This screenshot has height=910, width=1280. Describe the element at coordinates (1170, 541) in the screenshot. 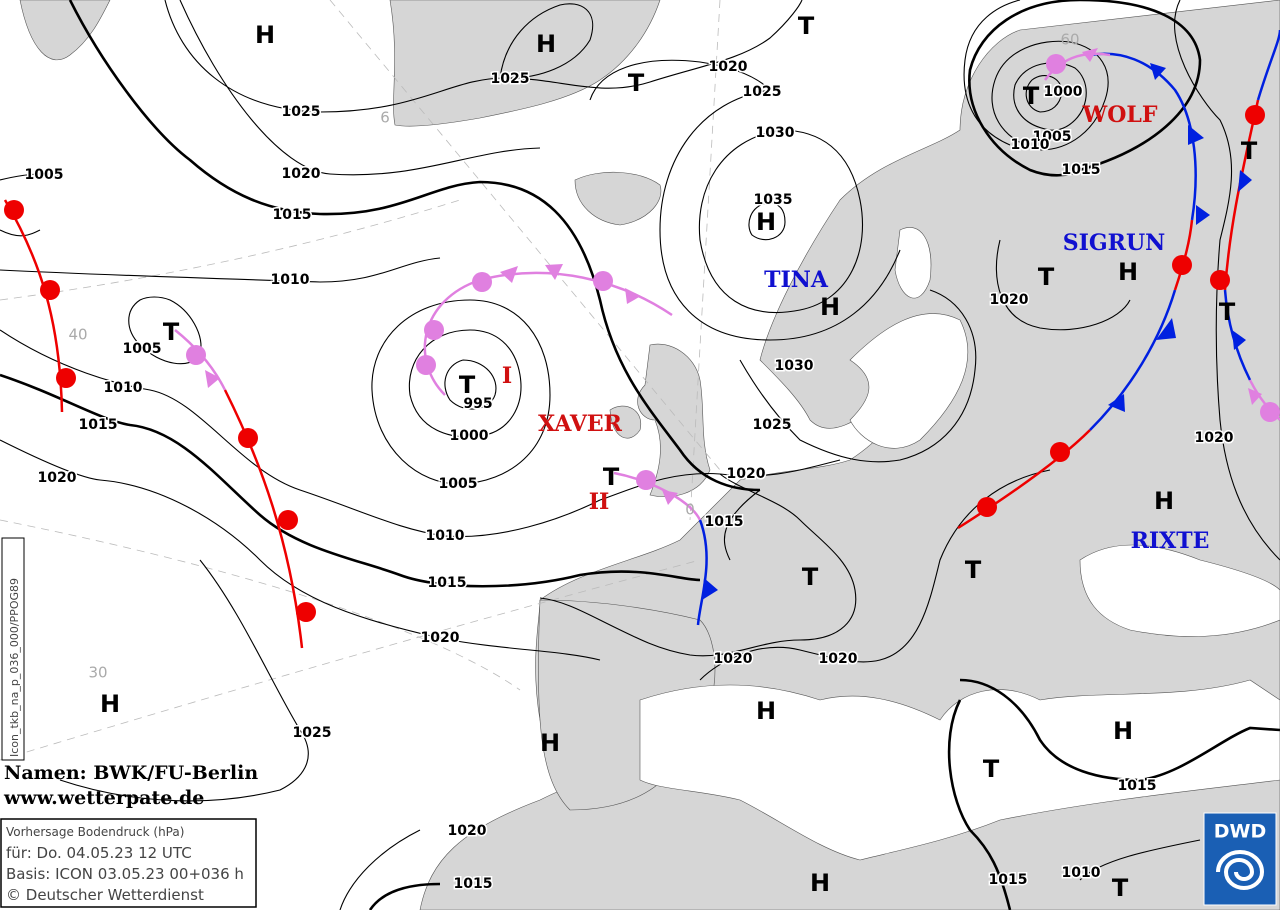

I see `system-name: RIXTE` at that location.